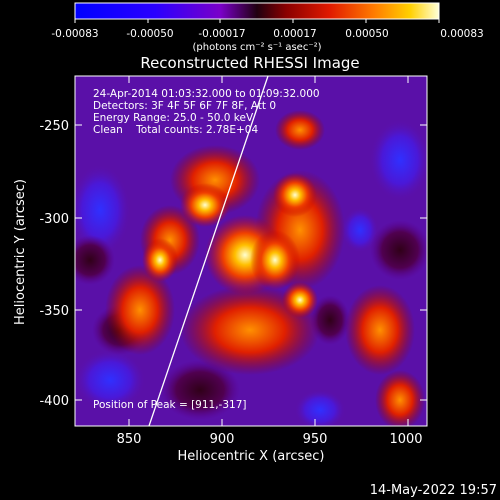 The image size is (500, 500). I want to click on colorbar-tick-label: 0.00050, so click(366, 34).